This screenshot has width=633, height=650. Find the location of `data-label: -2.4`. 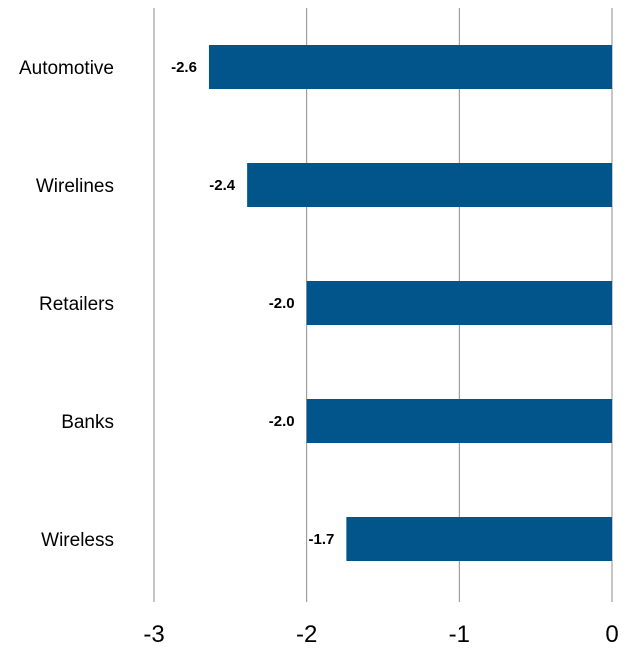

data-label: -2.4 is located at coordinates (222, 185).